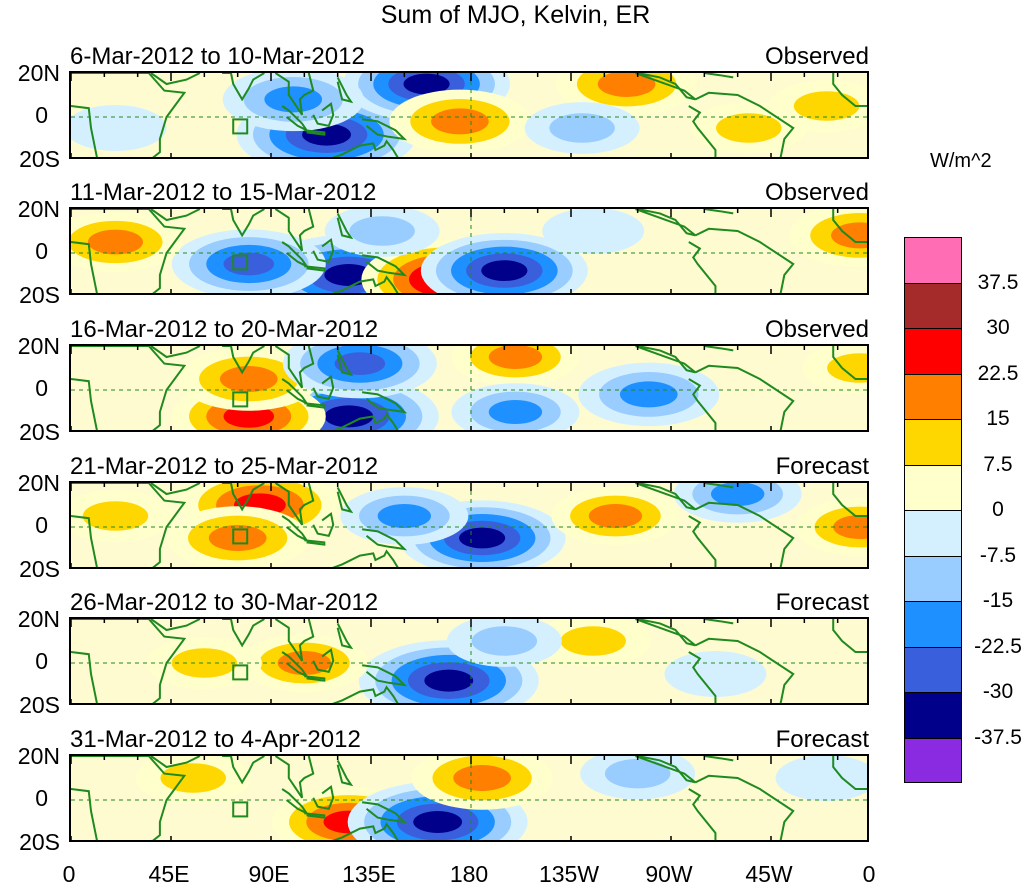 This screenshot has width=1031, height=889. What do you see at coordinates (569, 874) in the screenshot?
I see `lon-tick-label: 135W` at bounding box center [569, 874].